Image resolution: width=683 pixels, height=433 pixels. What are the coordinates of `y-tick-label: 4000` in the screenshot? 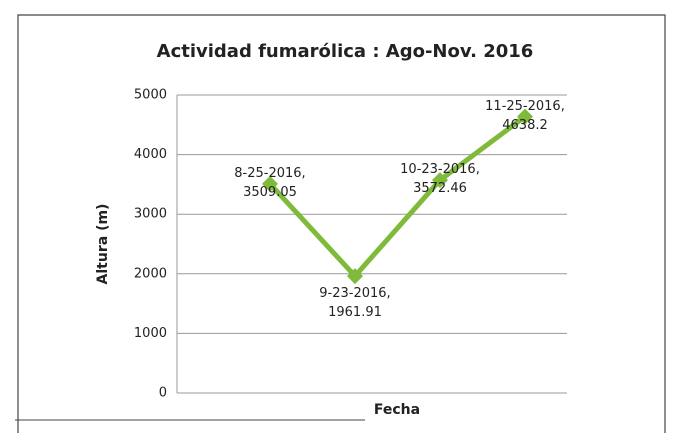 It's located at (150, 154).